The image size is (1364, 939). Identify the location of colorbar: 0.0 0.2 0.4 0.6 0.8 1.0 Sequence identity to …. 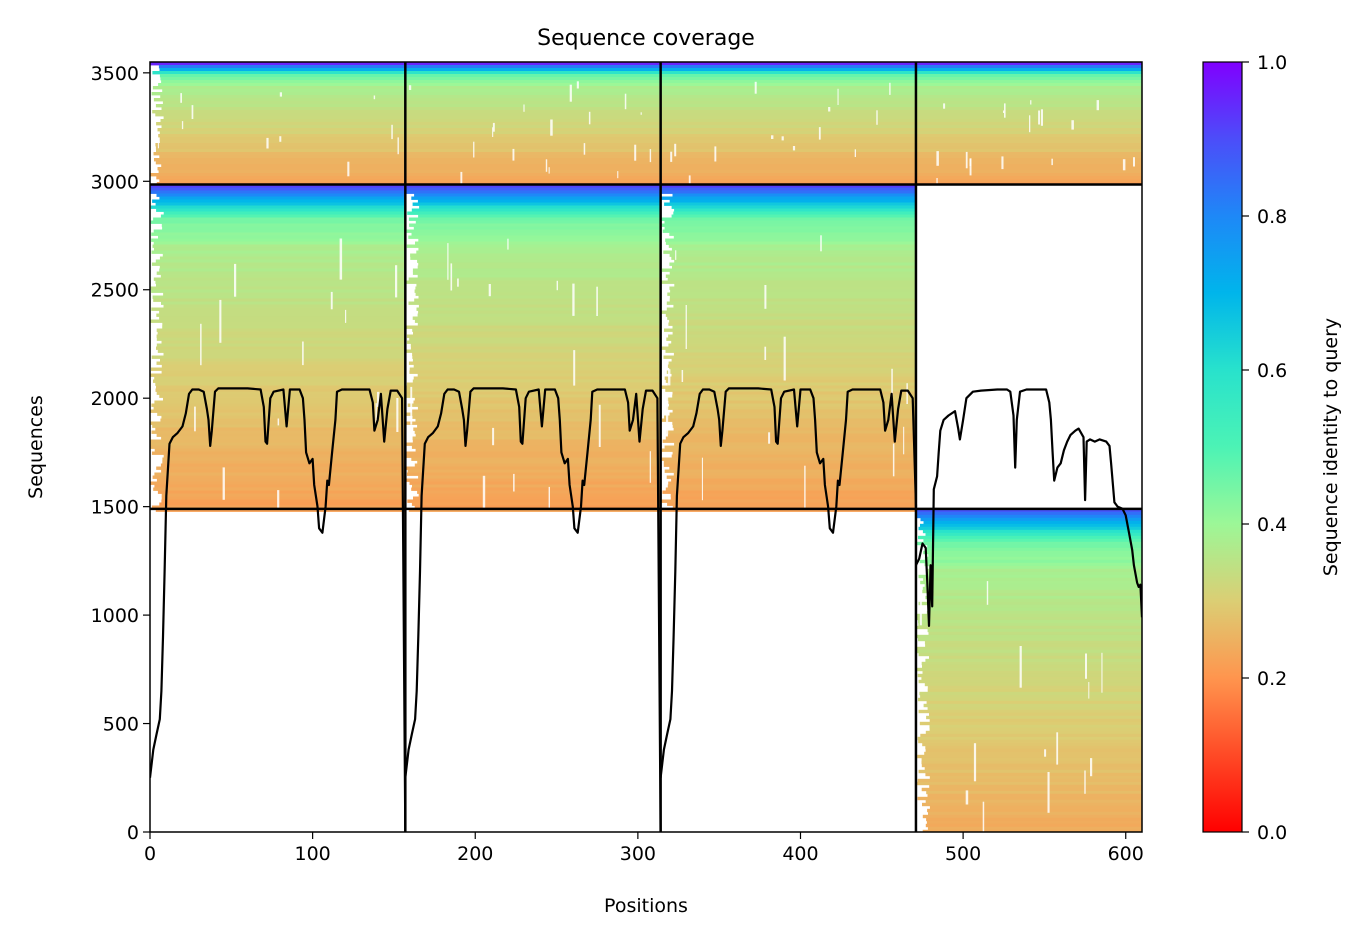
(1272, 448).